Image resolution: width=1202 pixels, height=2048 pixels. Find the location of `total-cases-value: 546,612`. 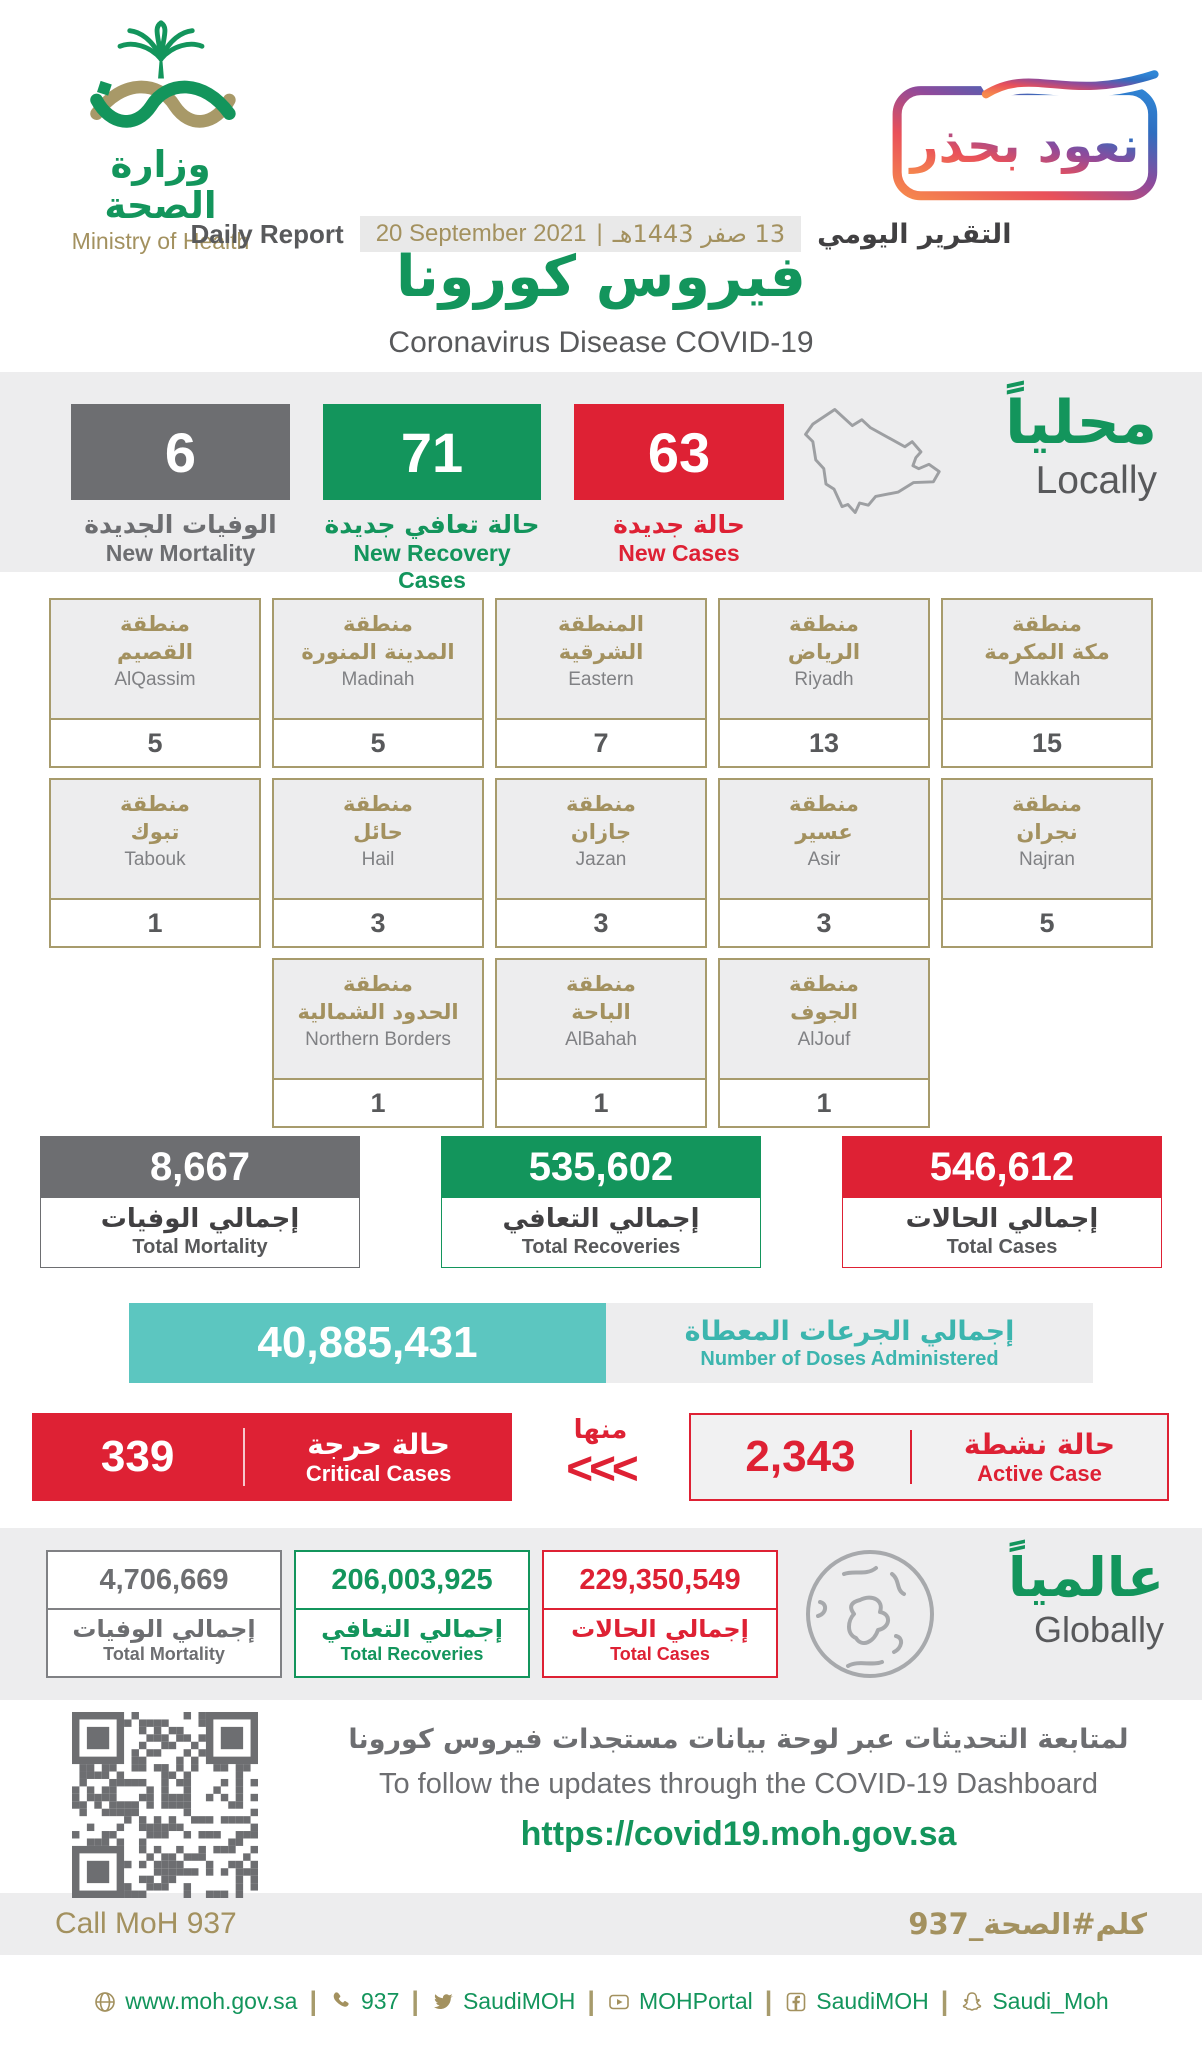

total-cases-value: 546,612 is located at coordinates (1002, 1167).